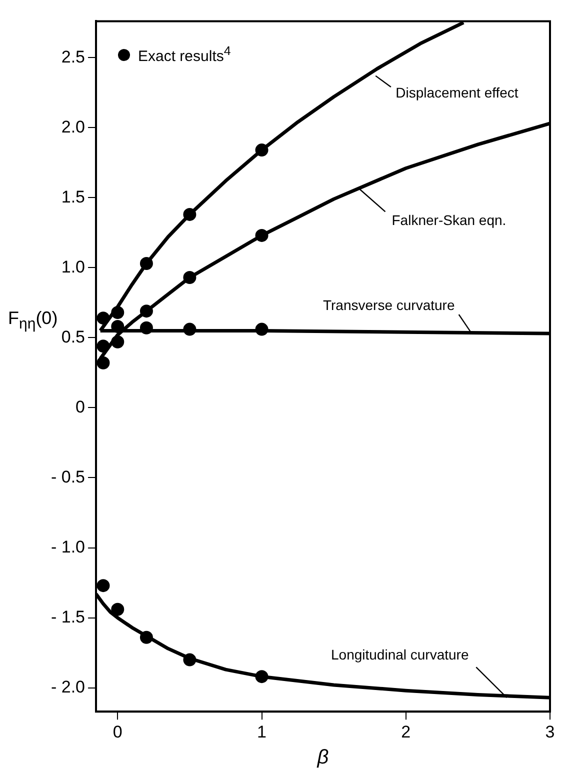 This screenshot has width=570, height=782. What do you see at coordinates (73, 56) in the screenshot?
I see `y-tick-label: 2.5` at bounding box center [73, 56].